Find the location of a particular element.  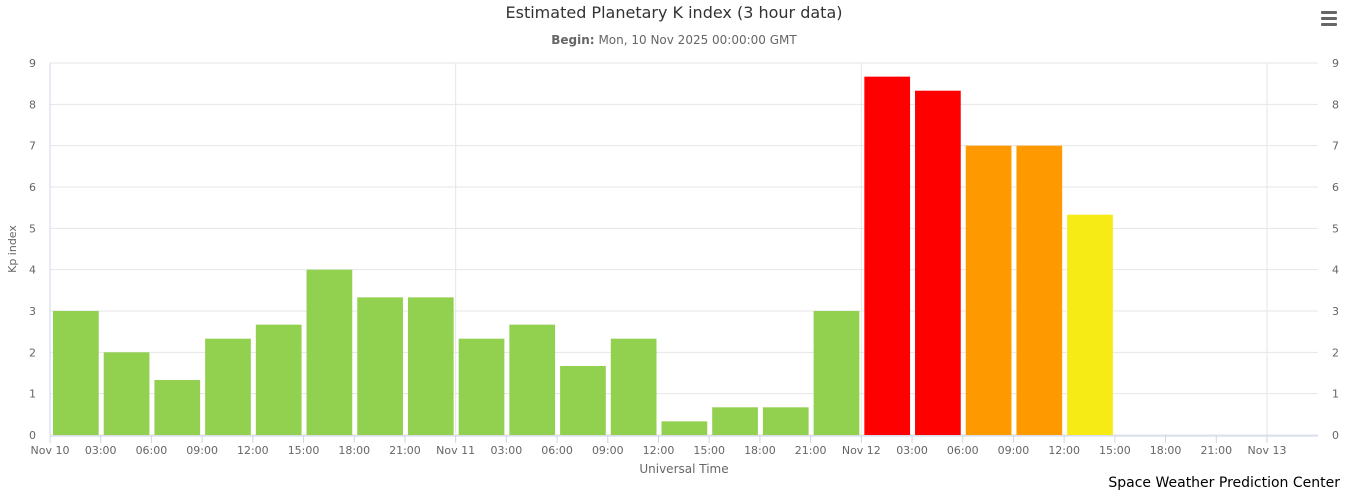

y-tick-label-left: 6 is located at coordinates (32, 187).